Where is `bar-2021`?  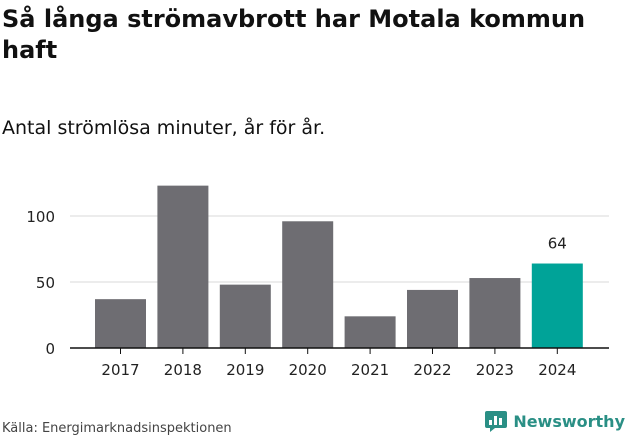
bar-2021 is located at coordinates (370, 332).